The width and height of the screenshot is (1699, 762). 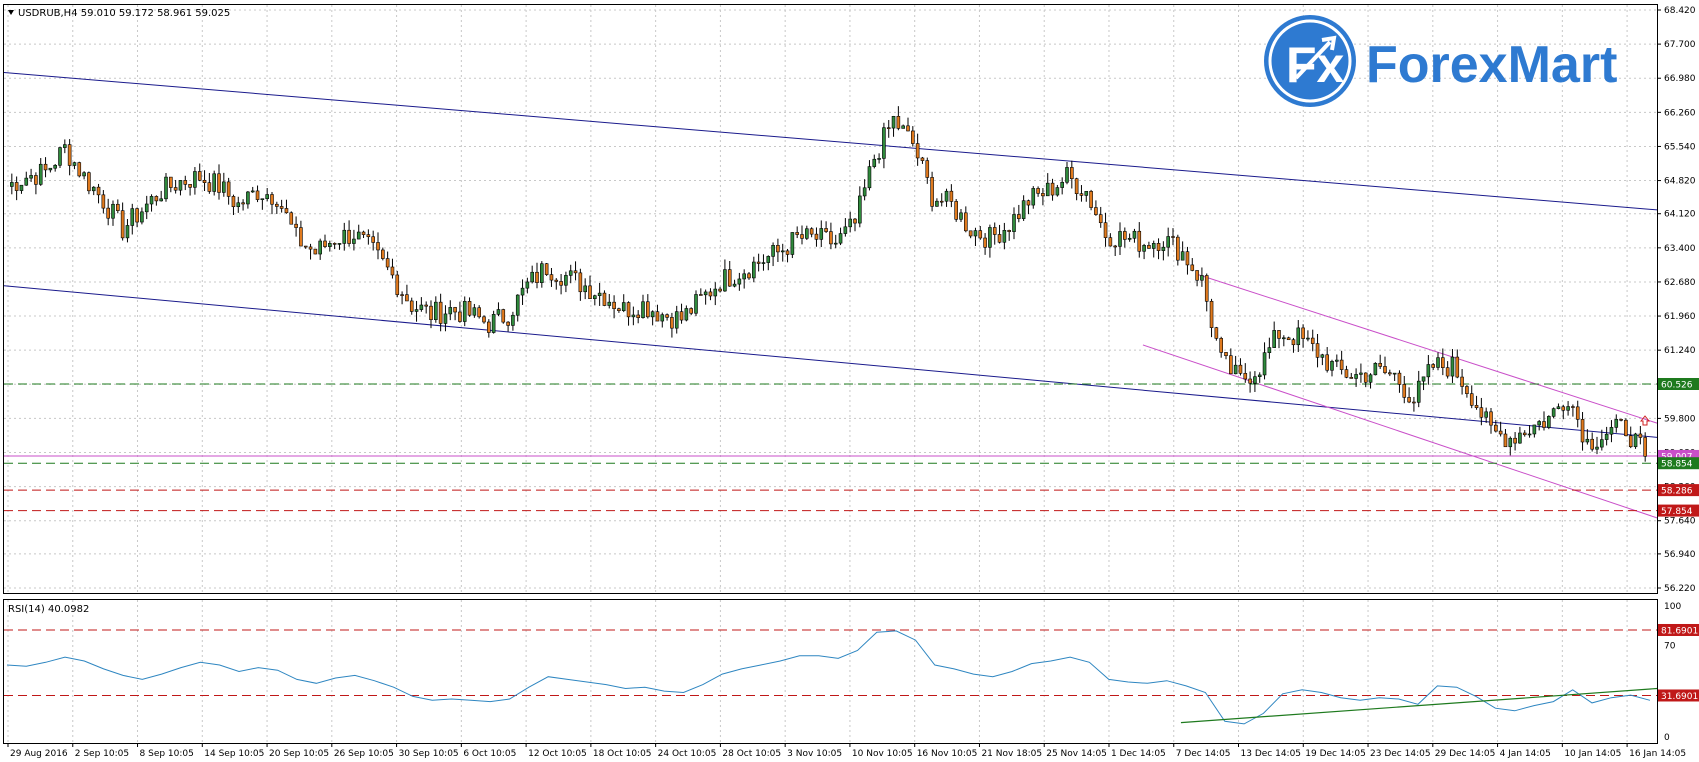 What do you see at coordinates (1678, 695) in the screenshot?
I see `rsi-level-tag` at bounding box center [1678, 695].